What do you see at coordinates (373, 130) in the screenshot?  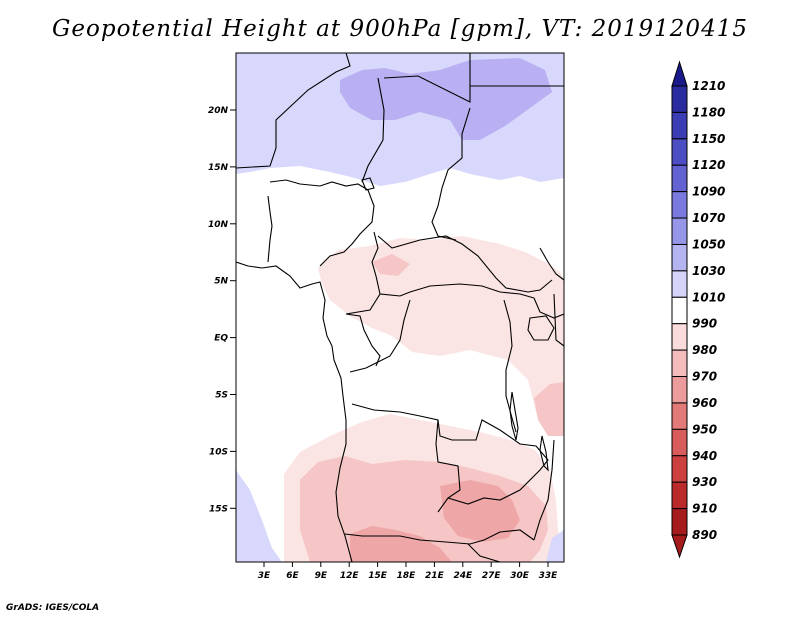 I see `border-niger-chad` at bounding box center [373, 130].